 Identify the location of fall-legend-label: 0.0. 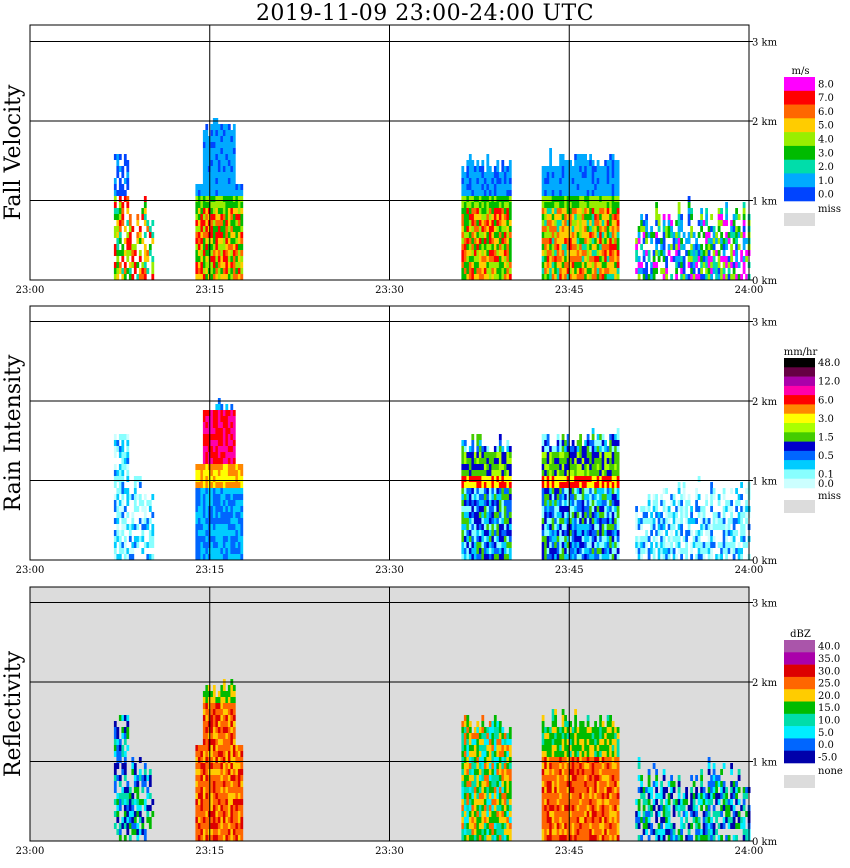
(826, 195).